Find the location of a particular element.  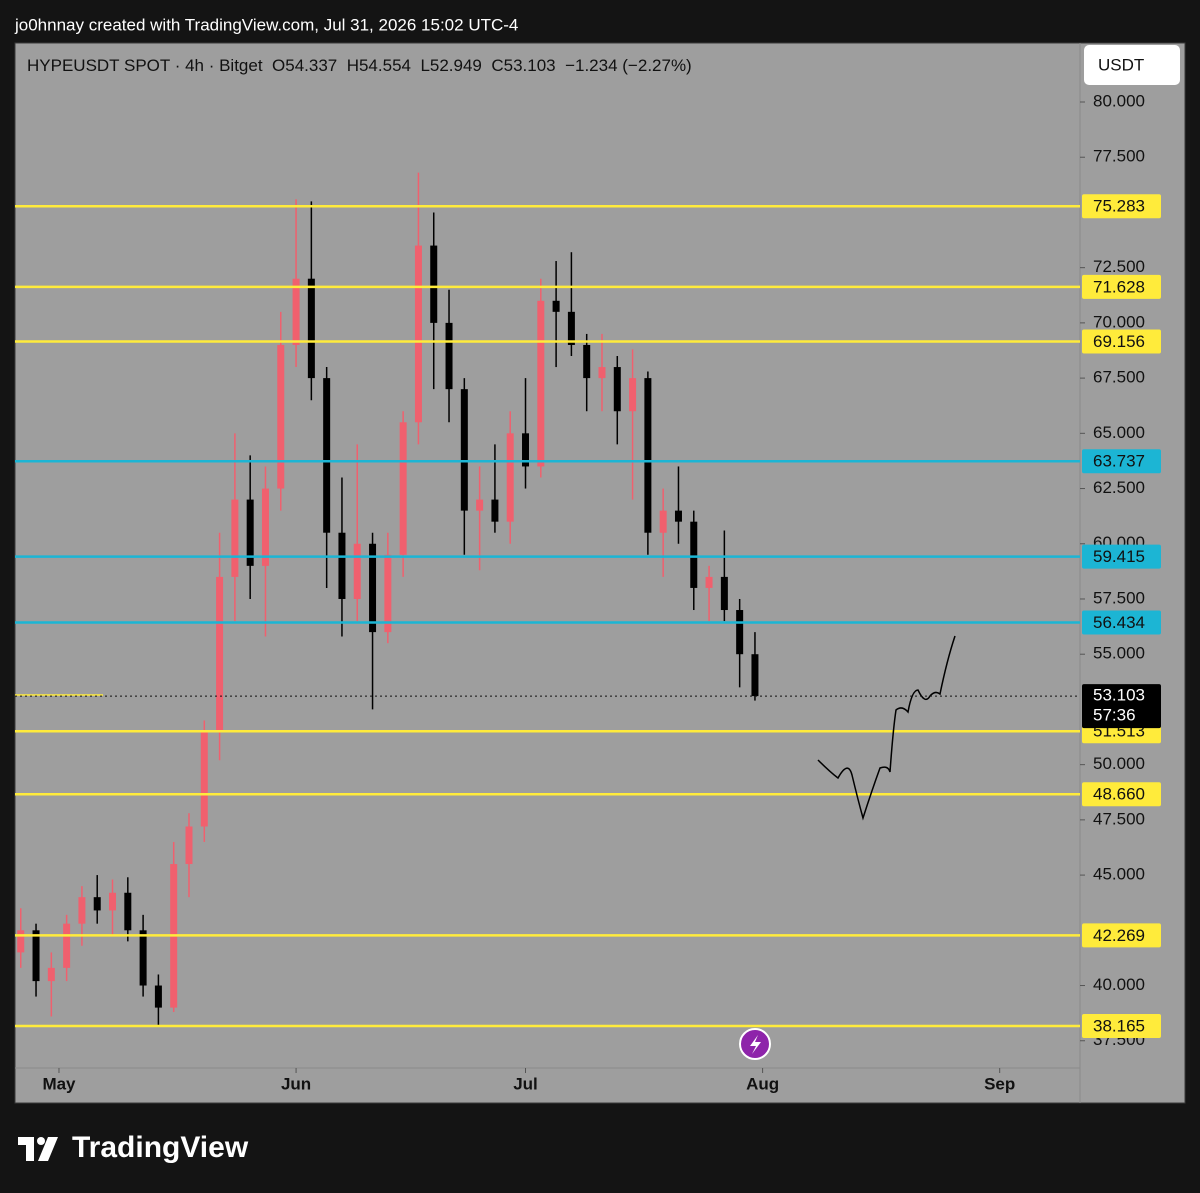

x-tick-label: Jun is located at coordinates (296, 1083).